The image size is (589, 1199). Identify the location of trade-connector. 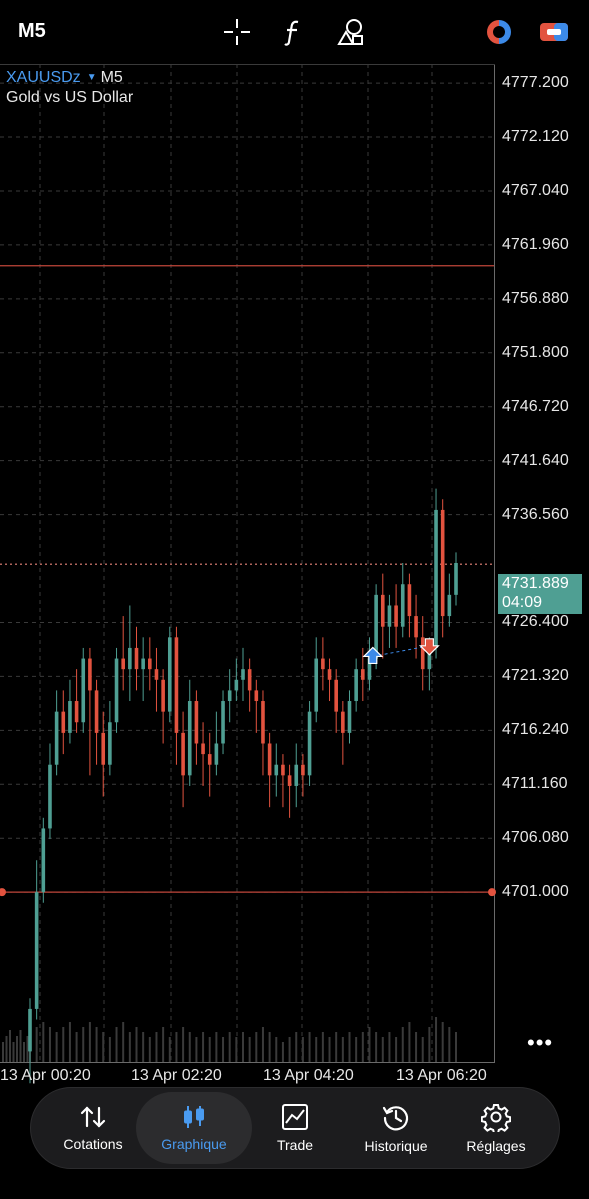
(401, 651).